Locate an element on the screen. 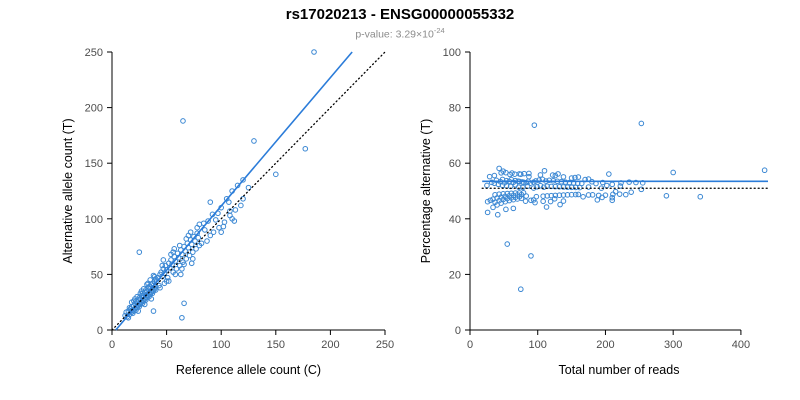  x-tick-label: 400 is located at coordinates (741, 345).